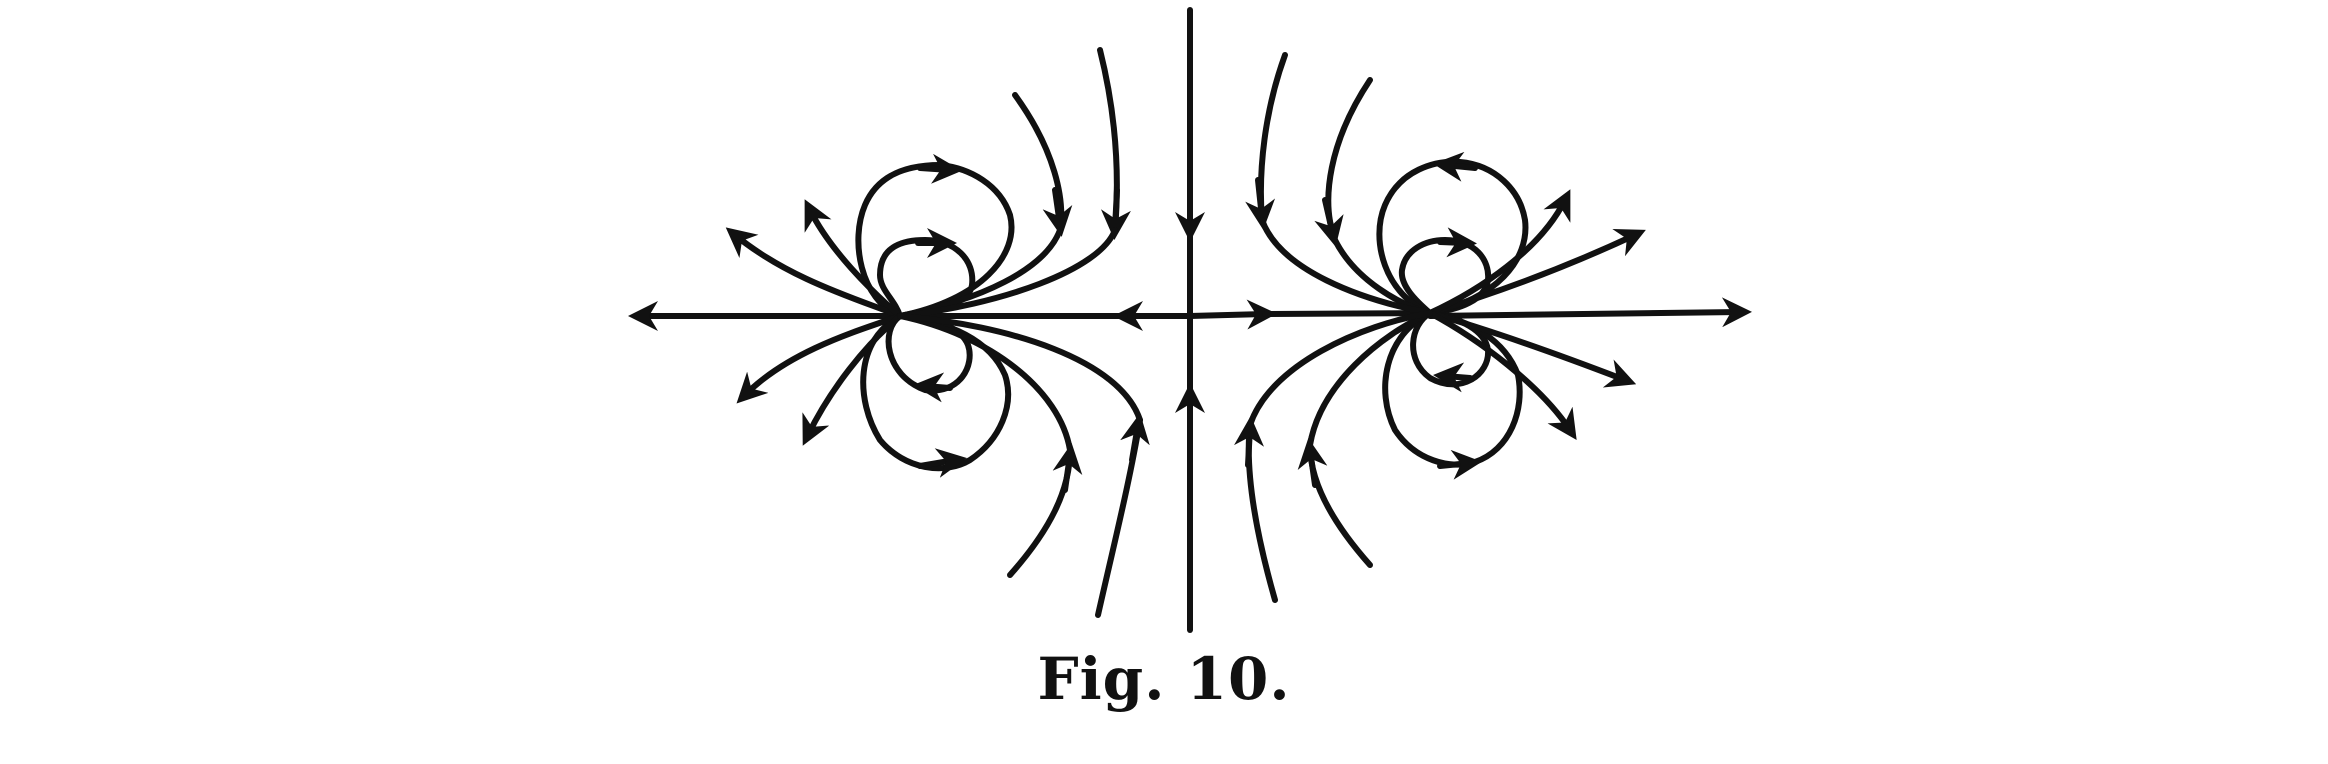 The image size is (2328, 764). What do you see at coordinates (1067, 468) in the screenshot?
I see `left-inward-bottom-1-arrow` at bounding box center [1067, 468].